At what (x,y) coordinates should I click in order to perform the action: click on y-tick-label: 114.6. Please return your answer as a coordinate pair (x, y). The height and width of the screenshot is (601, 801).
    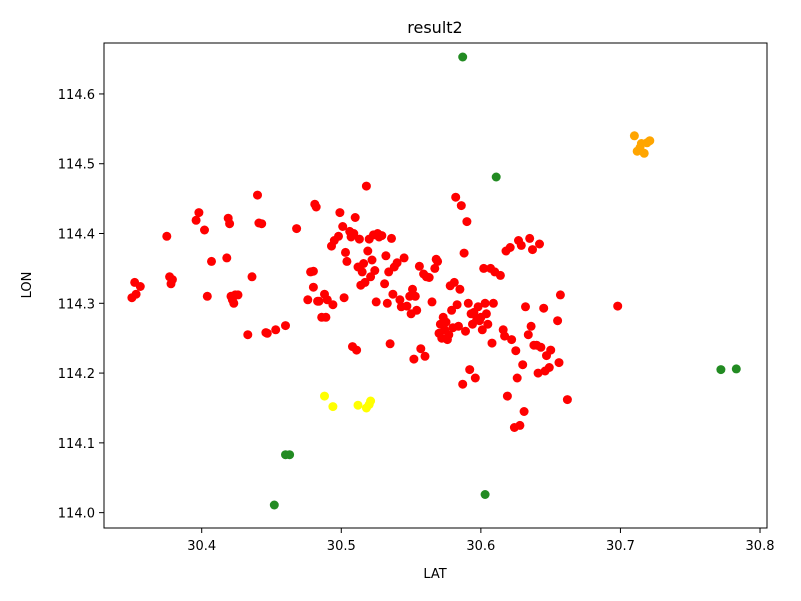
    Looking at the image, I should click on (76, 95).